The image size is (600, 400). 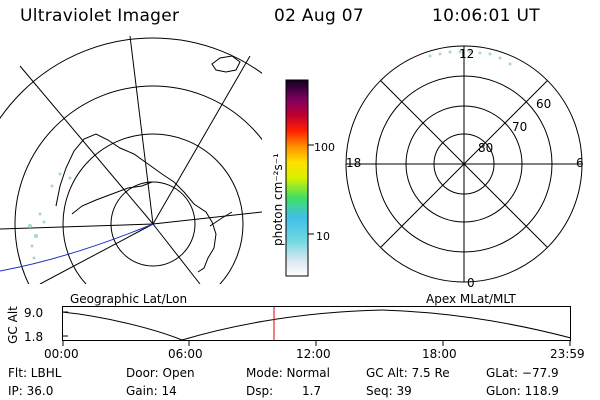 What do you see at coordinates (486, 16) in the screenshot?
I see `time-label: 10:06:01 UT` at bounding box center [486, 16].